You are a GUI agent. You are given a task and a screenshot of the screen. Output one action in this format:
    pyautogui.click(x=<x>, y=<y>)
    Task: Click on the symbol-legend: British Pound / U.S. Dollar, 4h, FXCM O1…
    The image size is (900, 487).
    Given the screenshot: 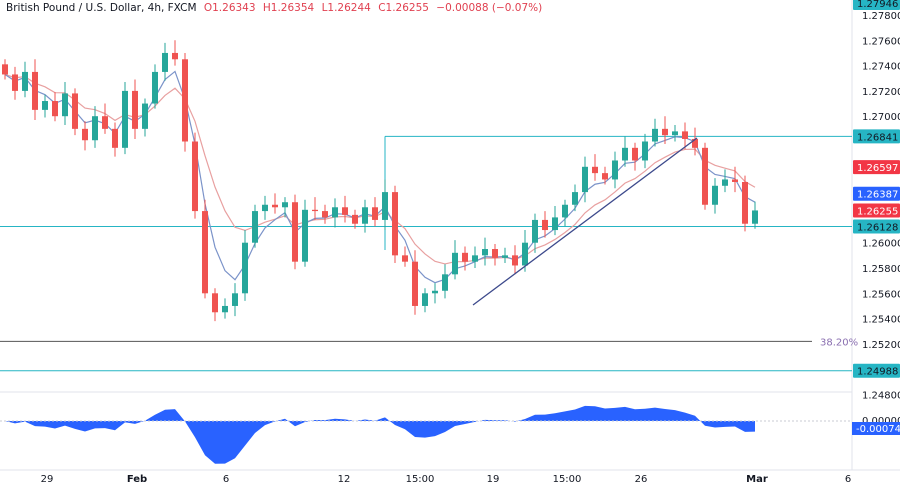 What is the action you would take?
    pyautogui.click(x=276, y=8)
    